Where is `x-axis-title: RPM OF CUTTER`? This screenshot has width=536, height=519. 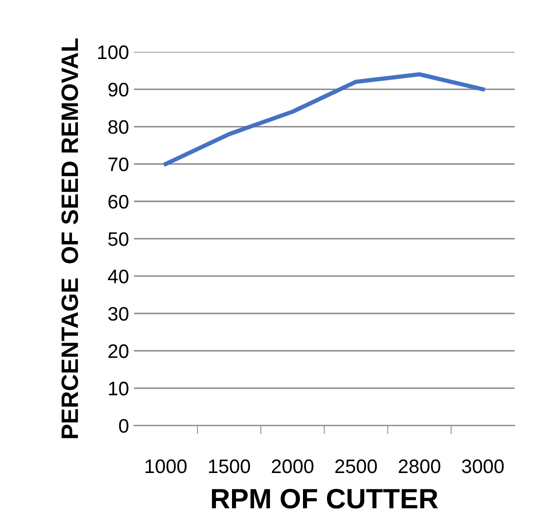 x-axis-title: RPM OF CUTTER is located at coordinates (325, 498).